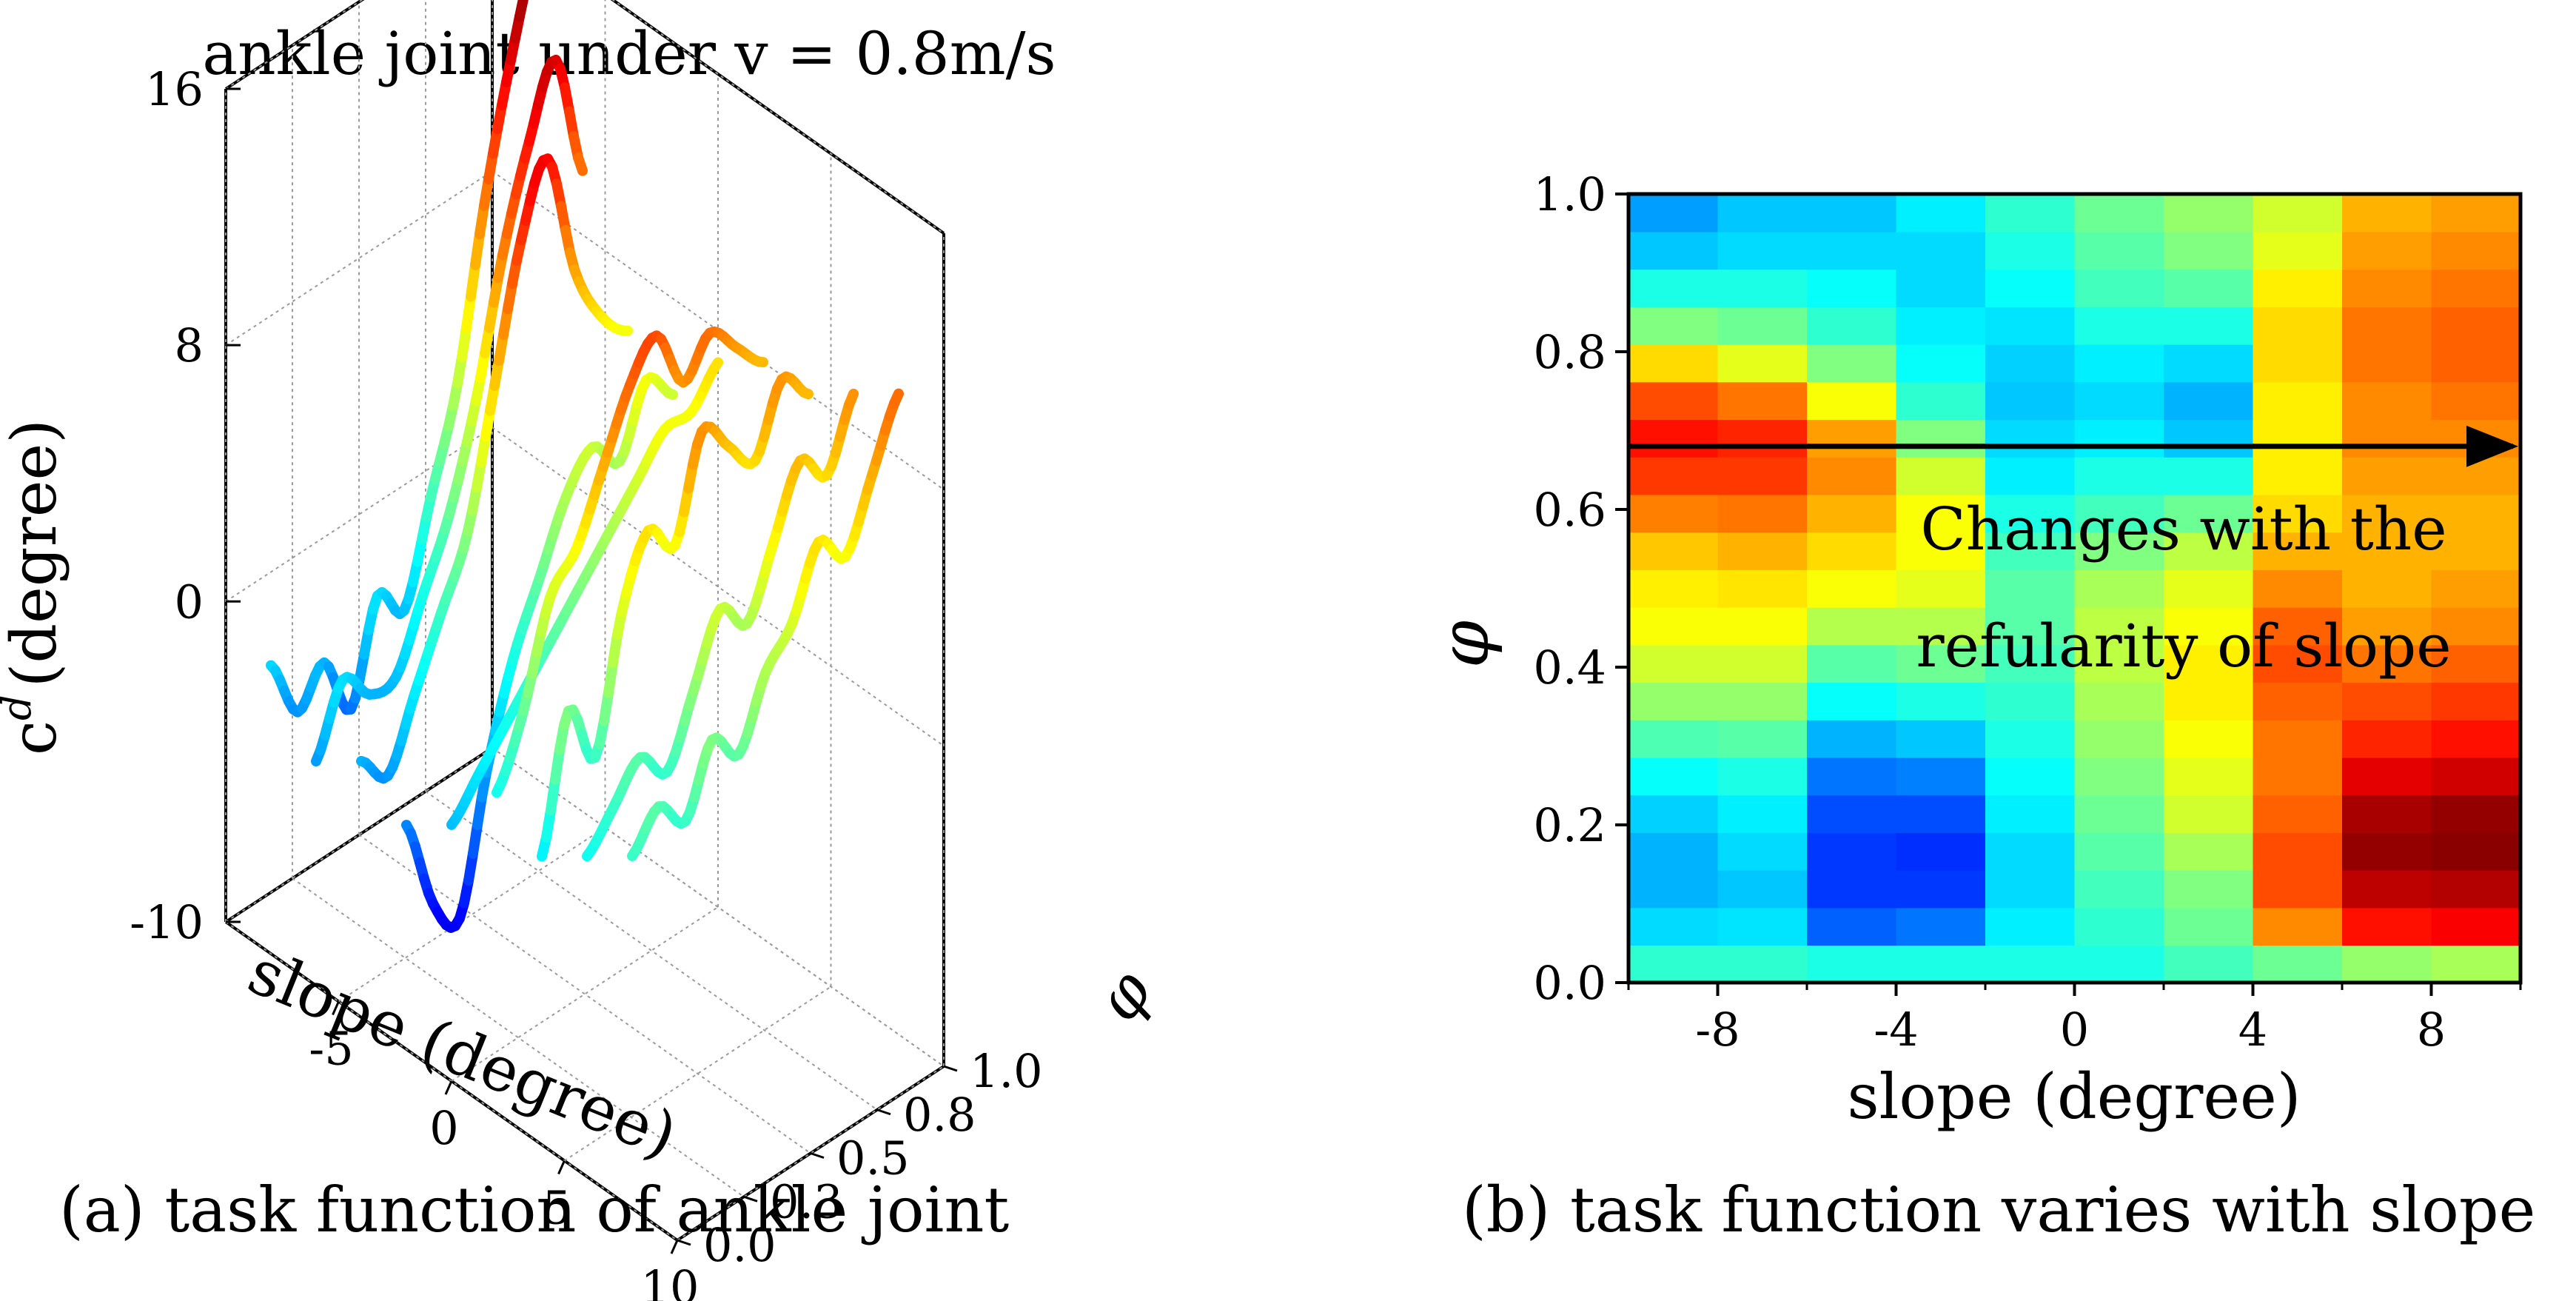 The width and height of the screenshot is (2576, 1301). Describe the element at coordinates (883, 1112) in the screenshot. I see `y-tick-mark` at that location.